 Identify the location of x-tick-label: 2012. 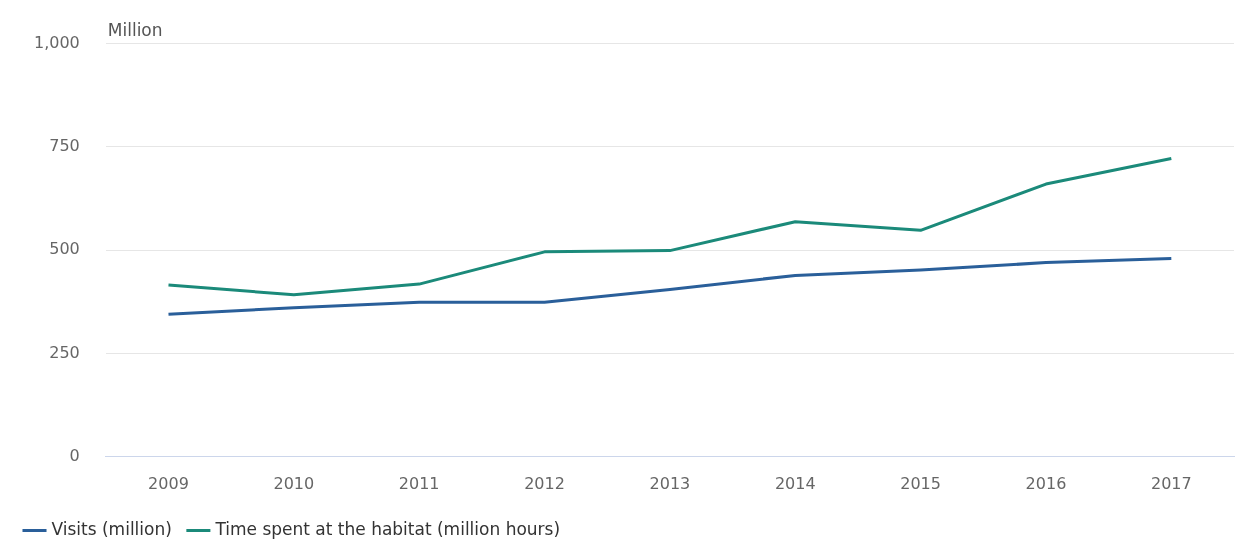
(544, 483).